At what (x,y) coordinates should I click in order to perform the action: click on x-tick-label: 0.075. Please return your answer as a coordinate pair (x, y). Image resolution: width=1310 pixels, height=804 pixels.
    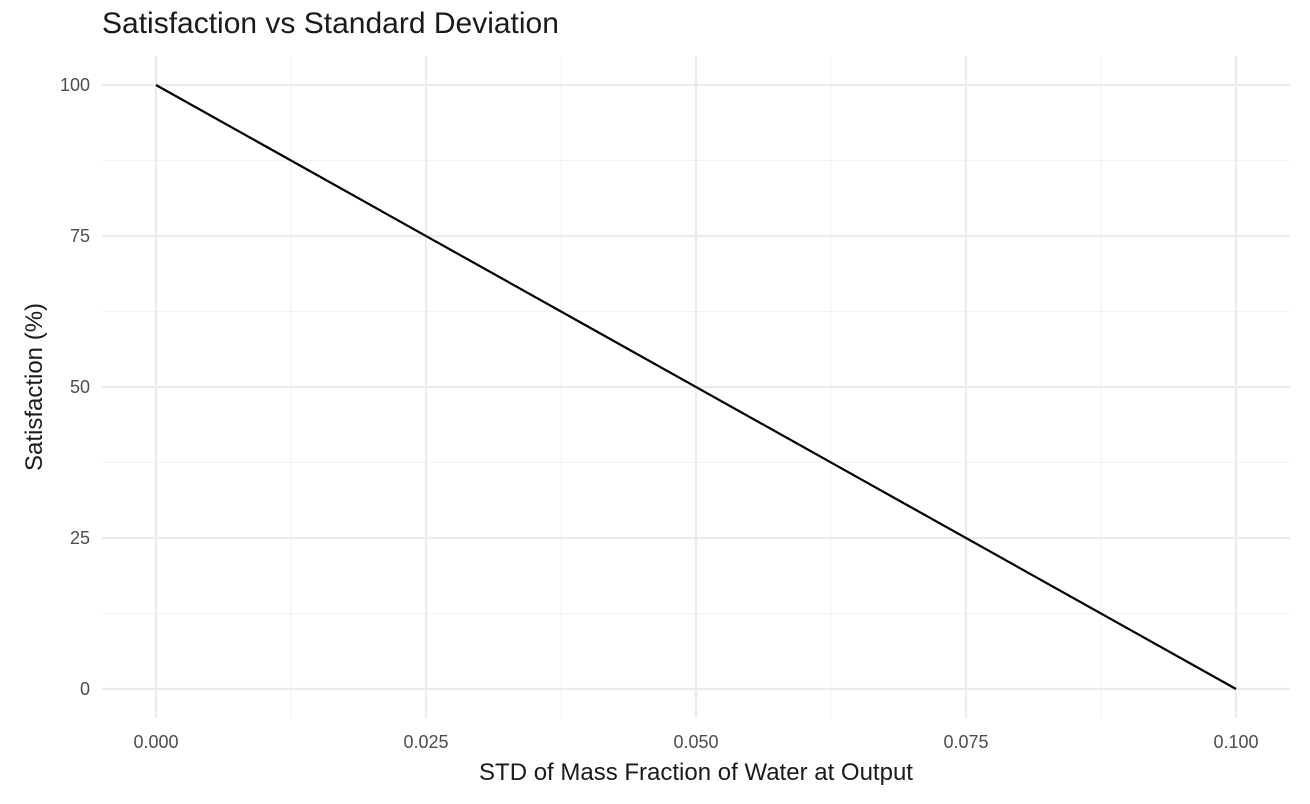
    Looking at the image, I should click on (965, 742).